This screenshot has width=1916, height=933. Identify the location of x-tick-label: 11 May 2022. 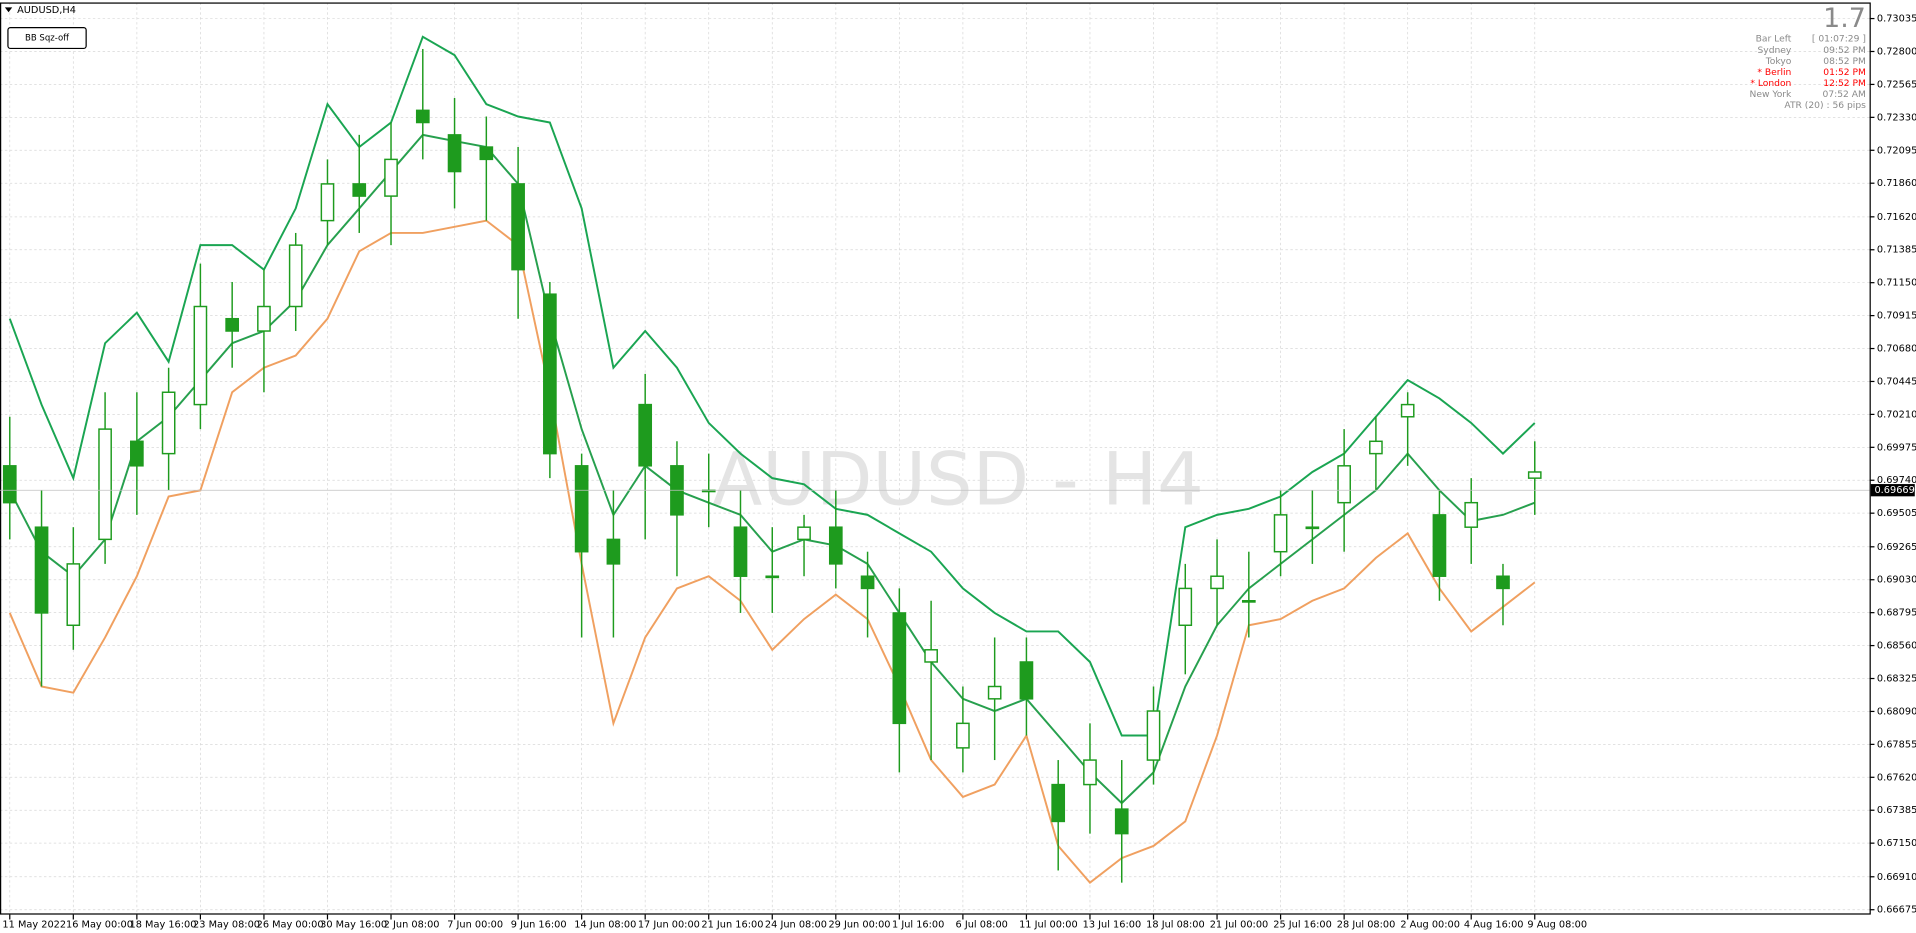
(34, 924).